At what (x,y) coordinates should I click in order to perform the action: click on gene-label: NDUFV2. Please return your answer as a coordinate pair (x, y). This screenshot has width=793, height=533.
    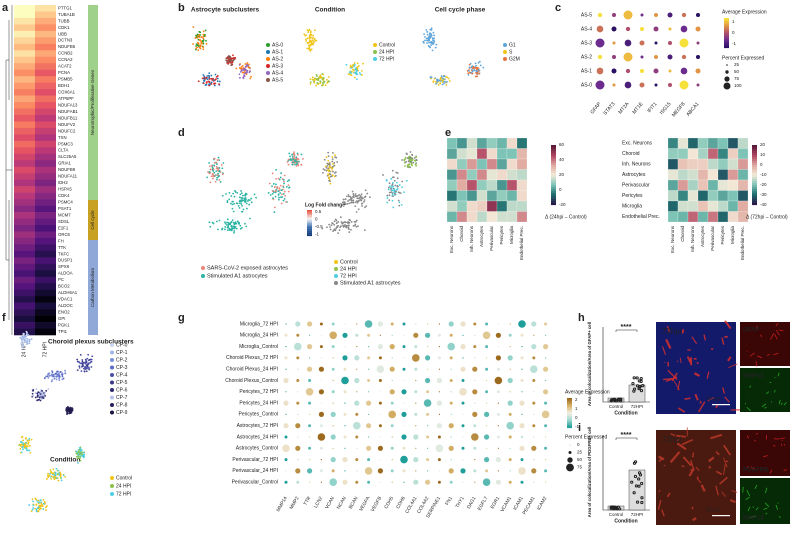
    Looking at the image, I should click on (67, 124).